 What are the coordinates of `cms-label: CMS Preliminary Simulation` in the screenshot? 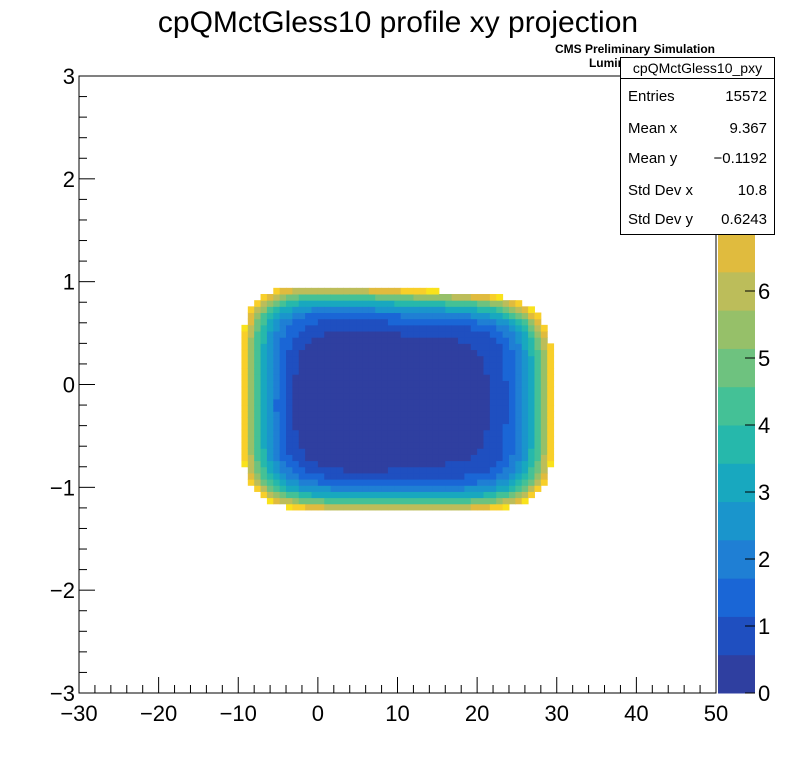 It's located at (634, 49).